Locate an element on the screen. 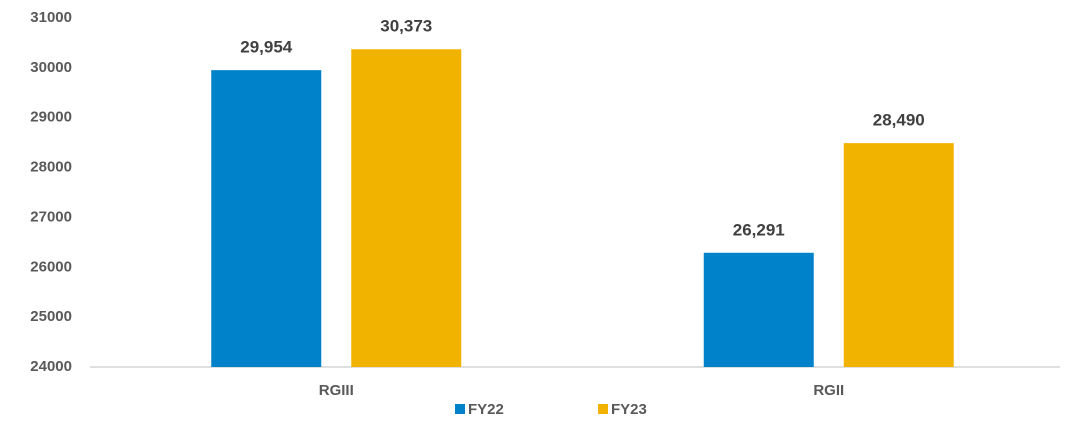  y-tick-label: 24000 is located at coordinates (51, 366).